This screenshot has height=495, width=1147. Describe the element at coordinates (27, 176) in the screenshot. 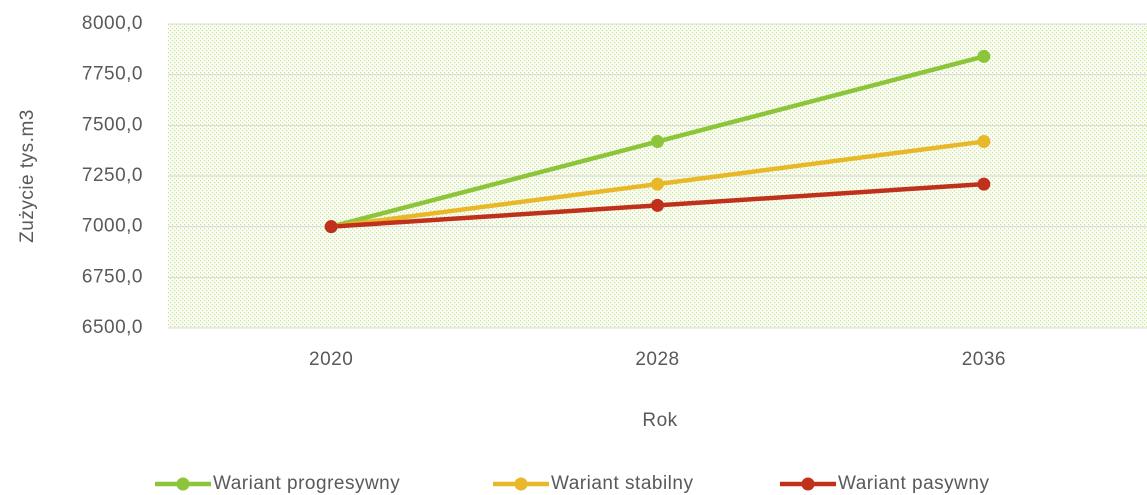

I see `y-axis-label: Zużycie tys.m3` at that location.